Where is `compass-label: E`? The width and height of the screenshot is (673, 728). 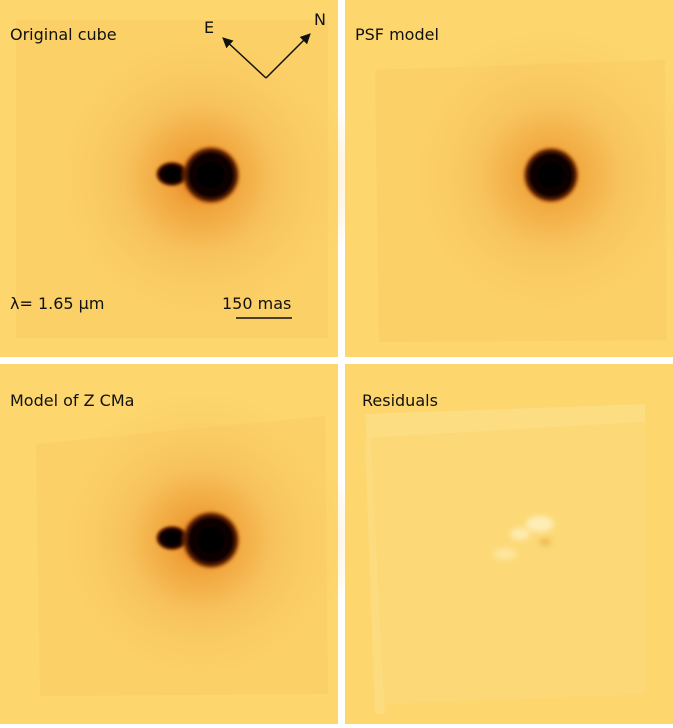
compass-label: E is located at coordinates (209, 27).